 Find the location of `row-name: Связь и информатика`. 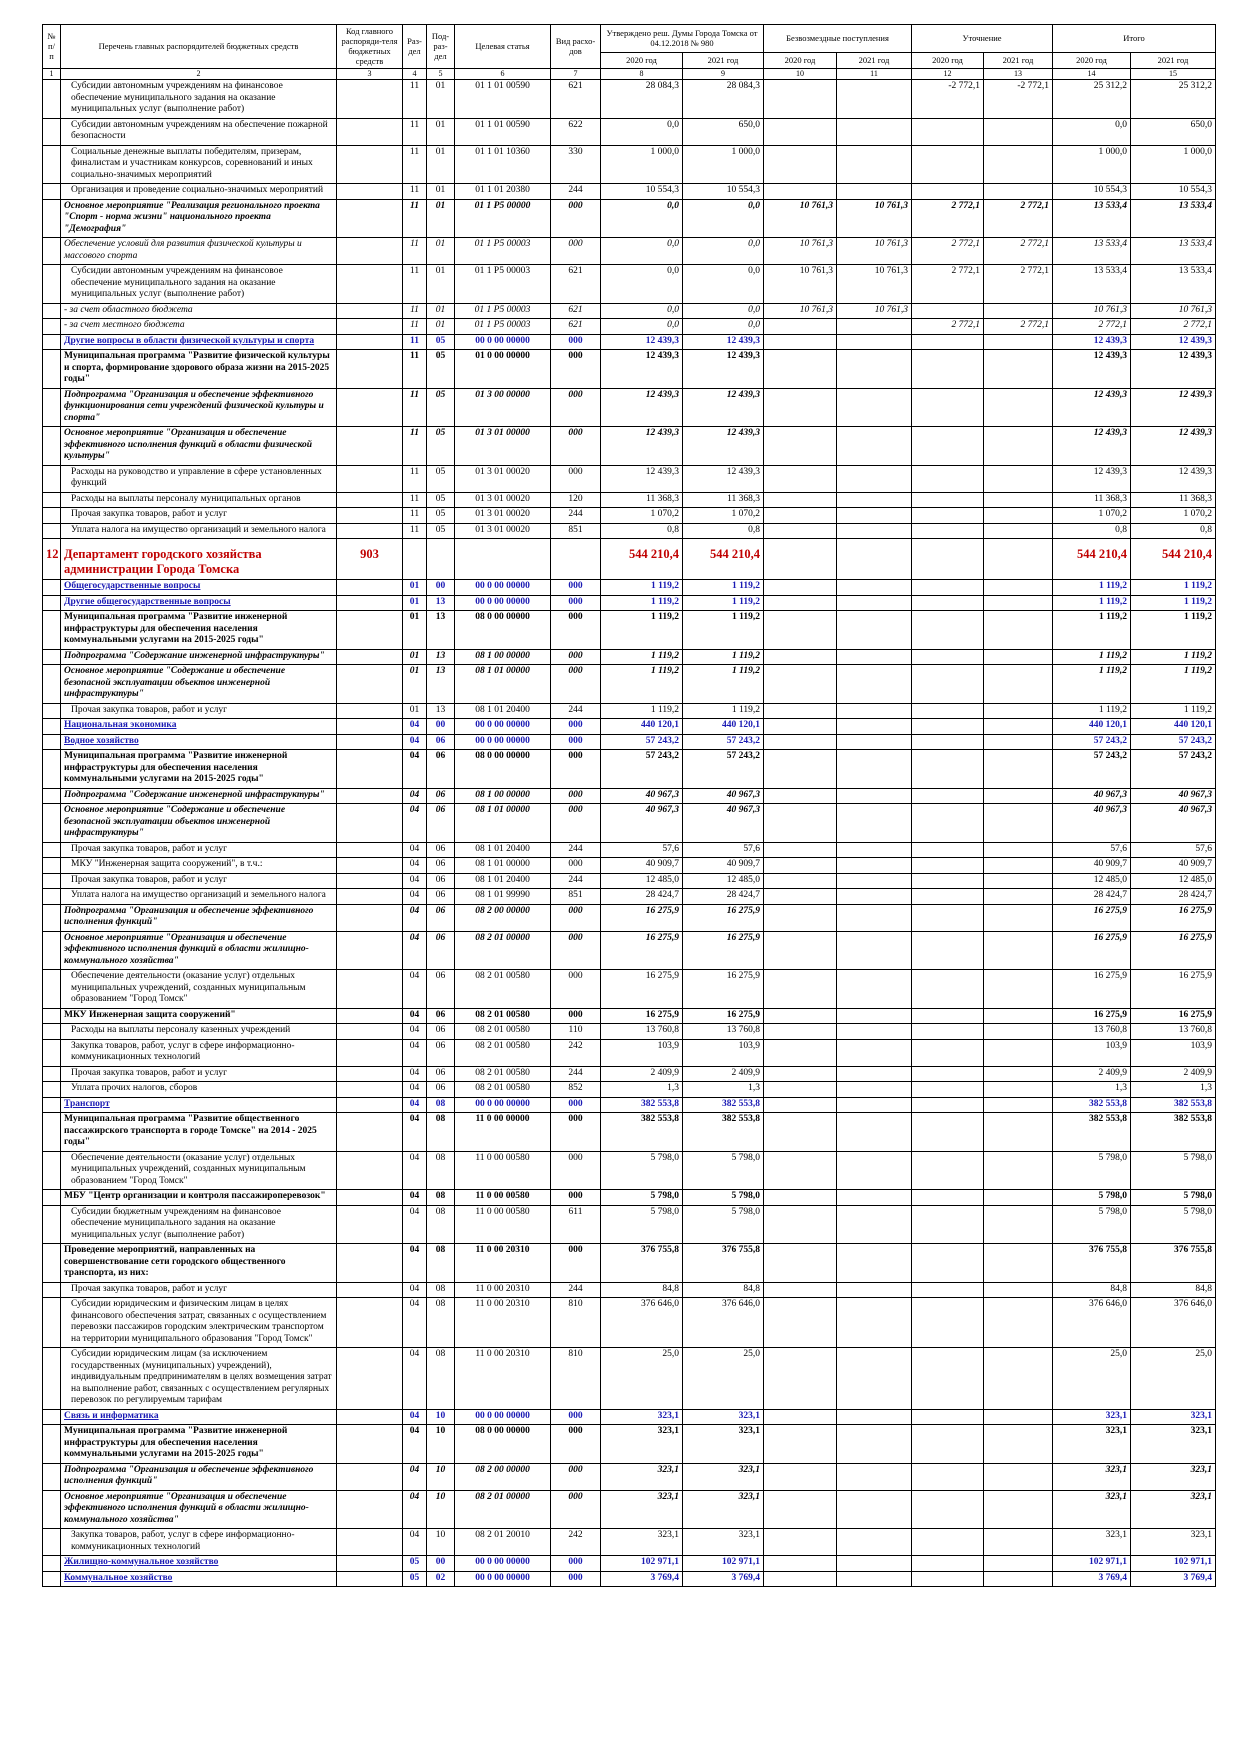

row-name: Связь и информатика is located at coordinates (198, 1416).